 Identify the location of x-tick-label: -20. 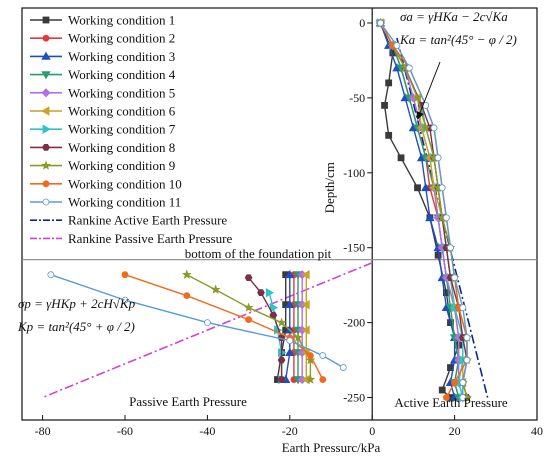
(290, 431).